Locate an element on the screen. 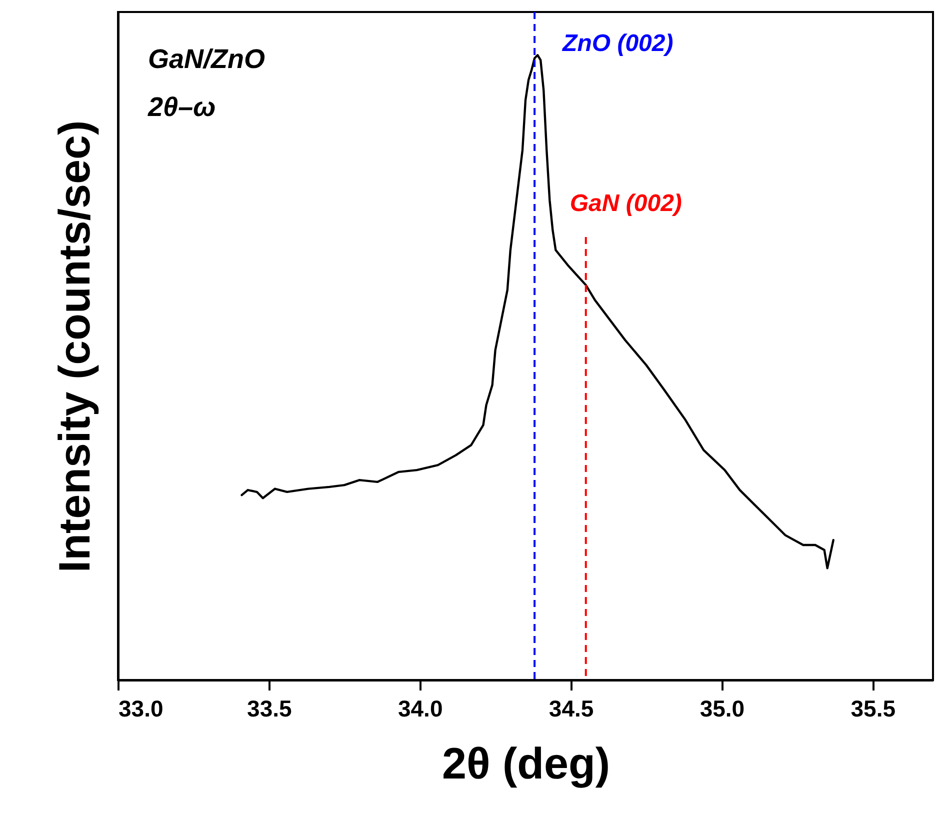 The image size is (937, 817). x-tick-label: 34.5 is located at coordinates (571, 709).